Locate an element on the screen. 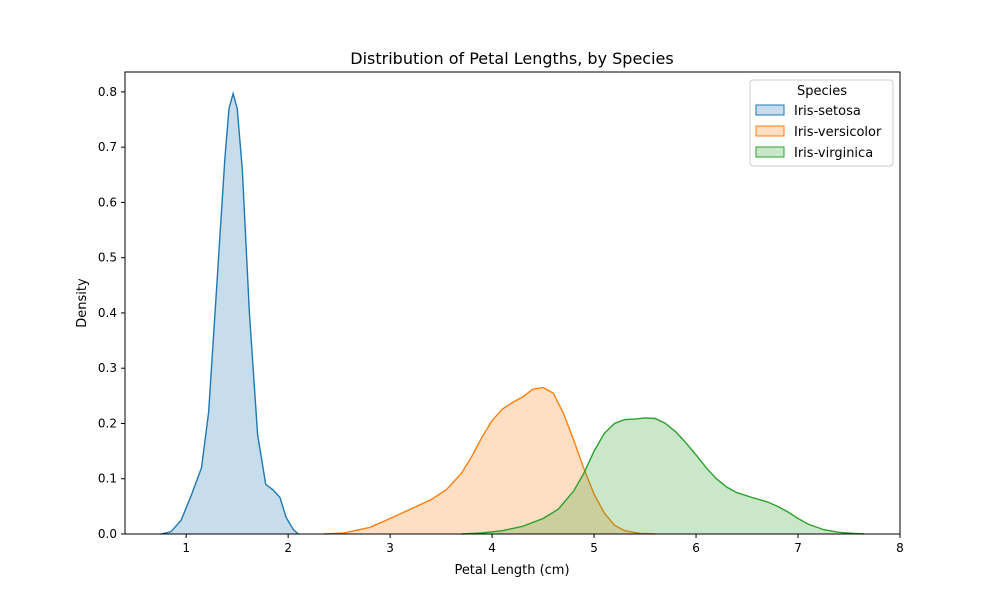  legend-swatch-iris-versicolor is located at coordinates (770, 131).